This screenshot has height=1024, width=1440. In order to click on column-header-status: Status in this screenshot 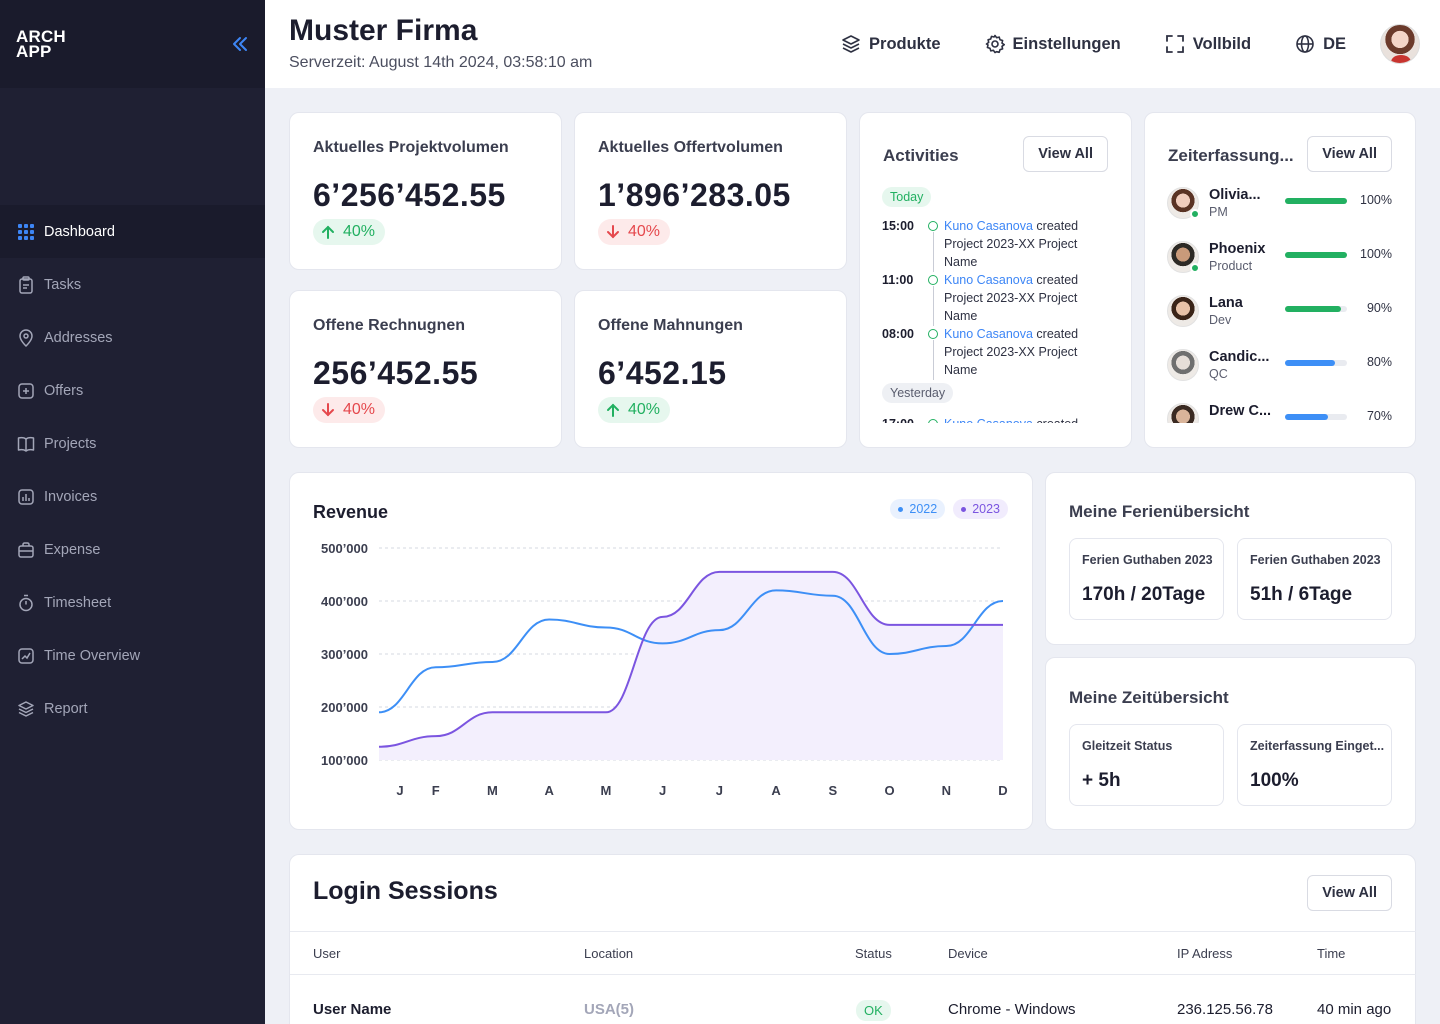, I will do `click(873, 953)`.